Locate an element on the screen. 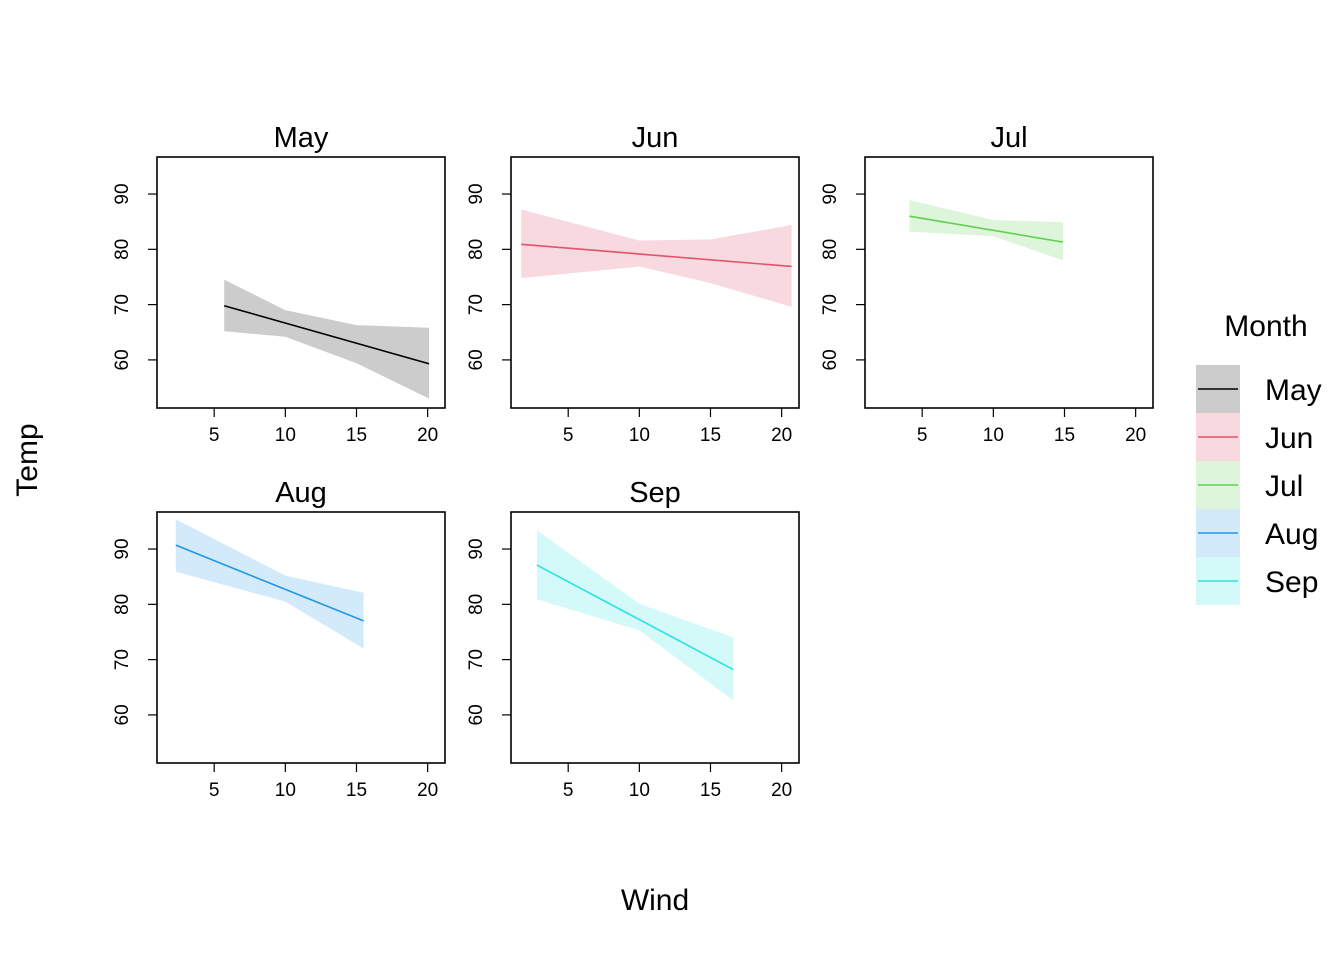  legend-item-jul: Jul is located at coordinates (1249, 485).